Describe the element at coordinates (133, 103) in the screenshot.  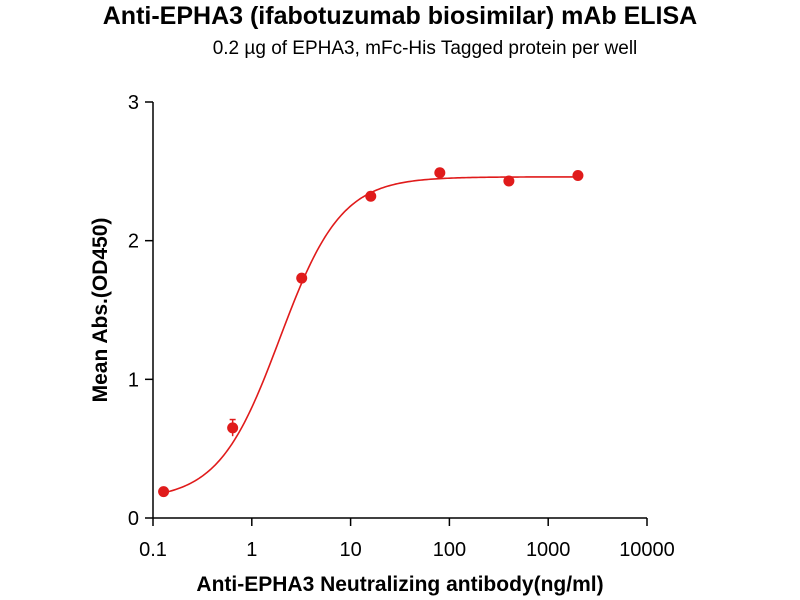
I see `y-tick-label: 3` at that location.